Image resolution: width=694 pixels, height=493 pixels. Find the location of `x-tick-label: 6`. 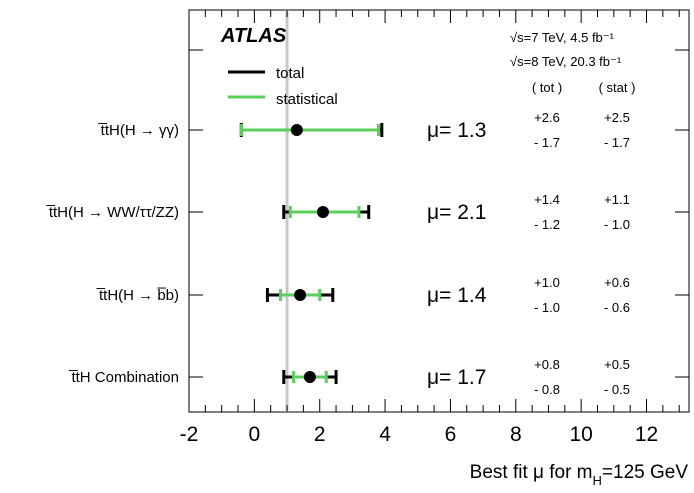

x-tick-label: 6 is located at coordinates (451, 434).